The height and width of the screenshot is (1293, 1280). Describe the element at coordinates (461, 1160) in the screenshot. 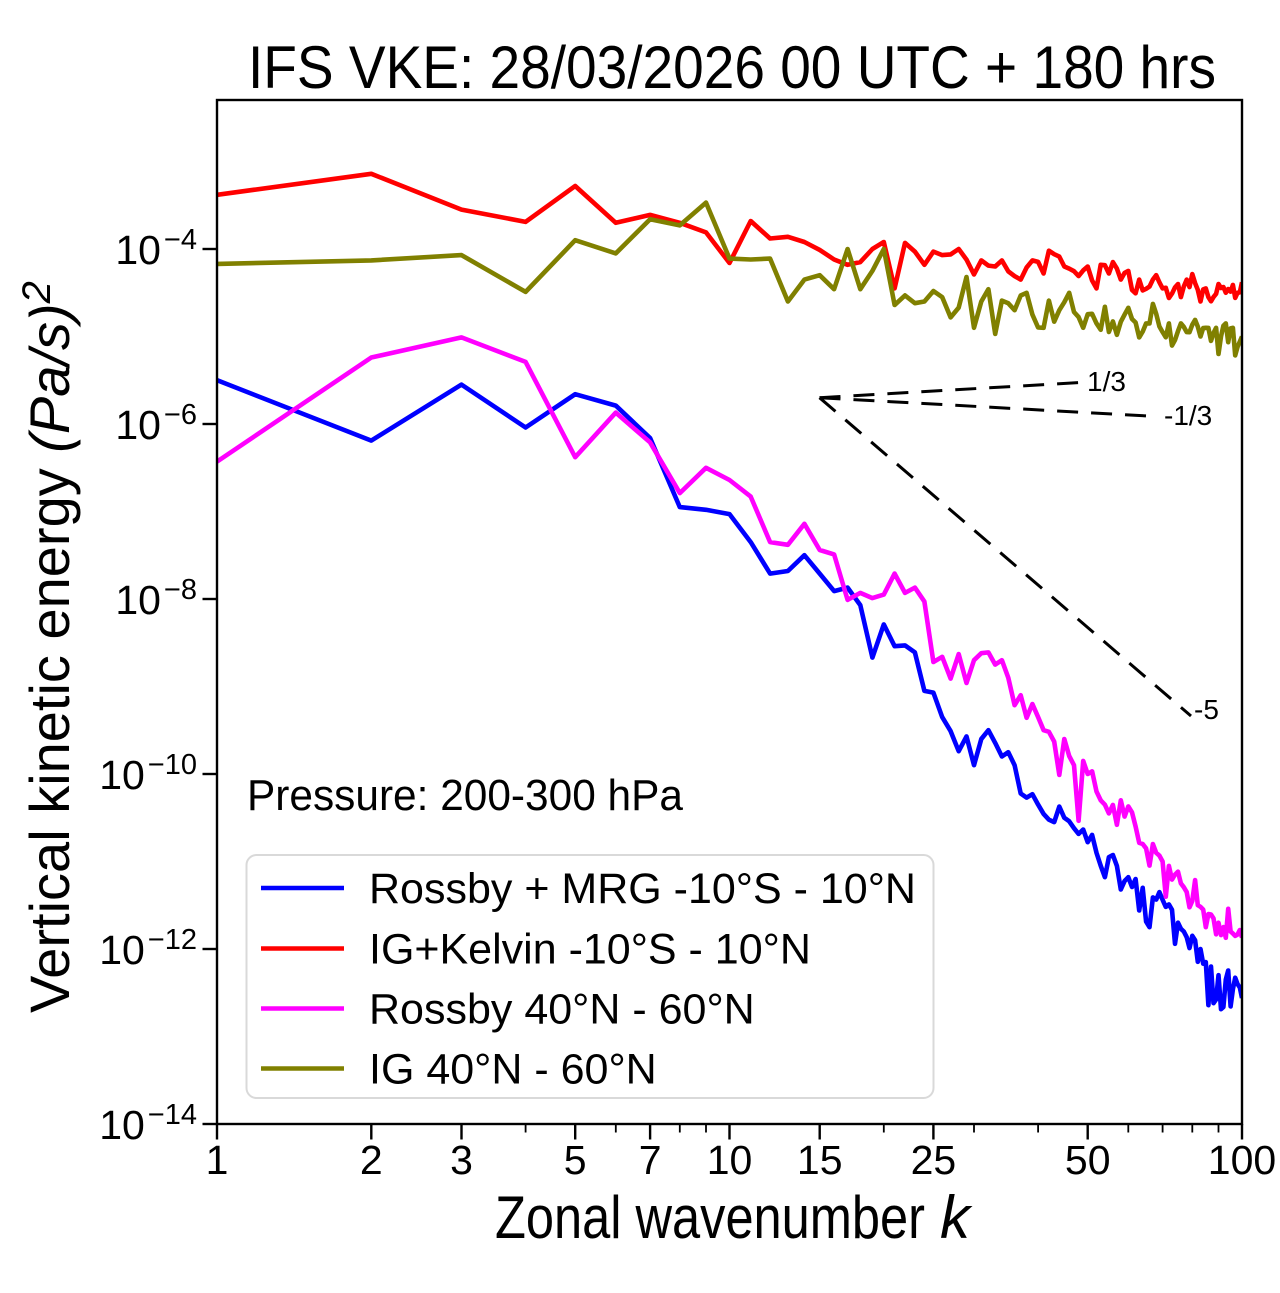

I see `svg-text: 3` at that location.